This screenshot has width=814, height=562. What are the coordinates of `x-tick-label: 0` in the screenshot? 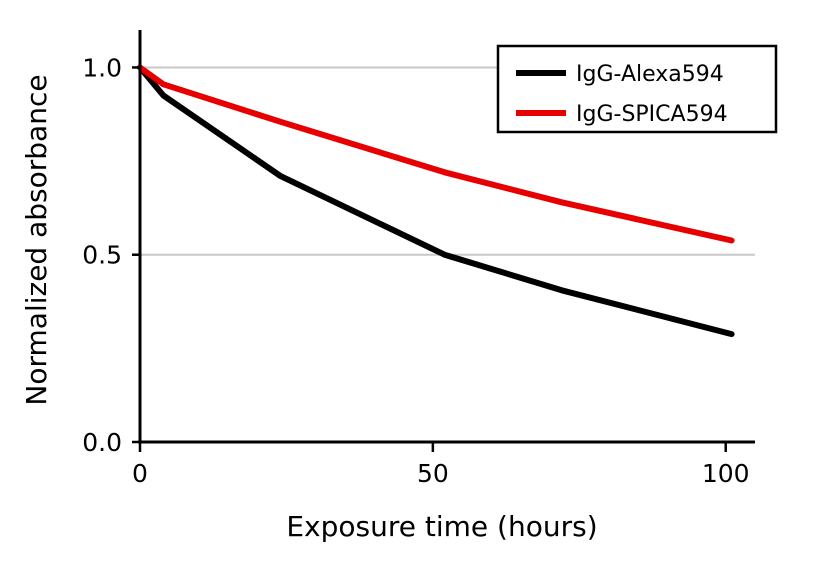 It's located at (140, 473).